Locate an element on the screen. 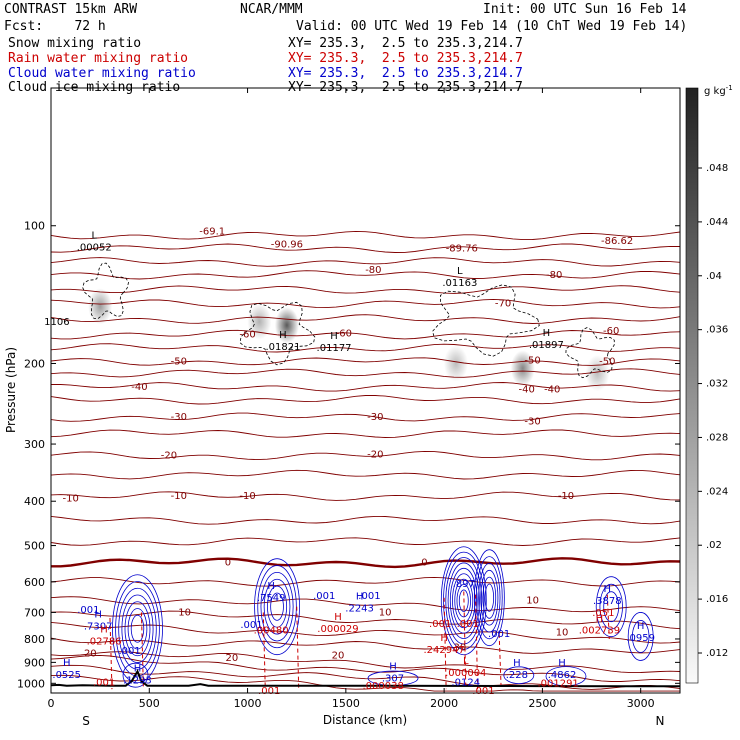  isotherm-label: -90.96 is located at coordinates (287, 245).